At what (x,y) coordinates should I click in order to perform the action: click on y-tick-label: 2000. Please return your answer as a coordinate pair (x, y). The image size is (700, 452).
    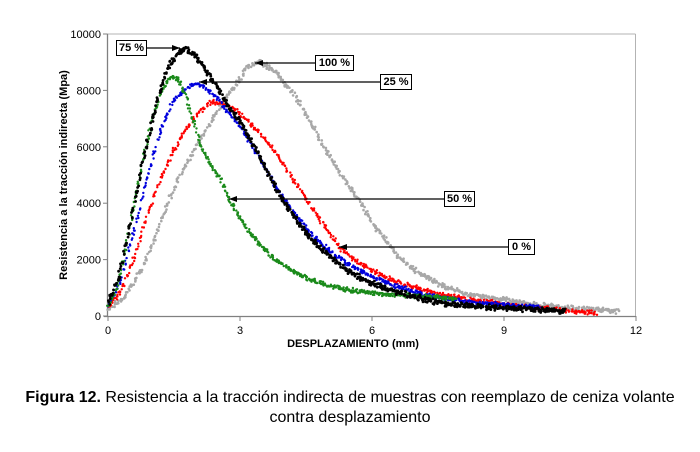
    Looking at the image, I should click on (89, 261).